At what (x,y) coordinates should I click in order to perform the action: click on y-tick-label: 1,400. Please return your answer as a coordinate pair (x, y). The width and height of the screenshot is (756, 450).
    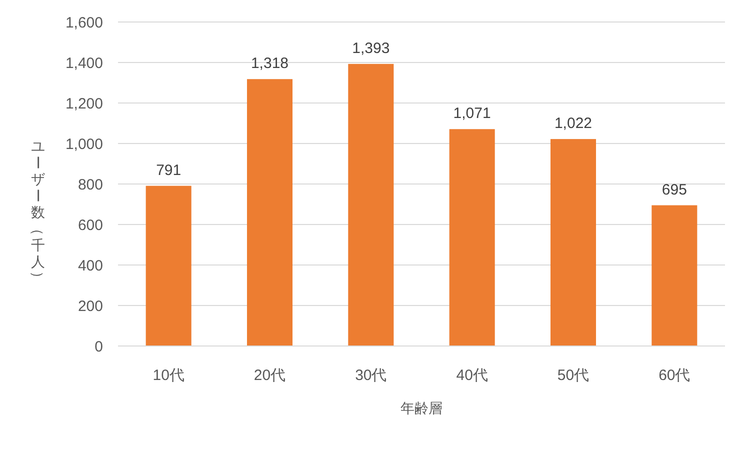
    Looking at the image, I should click on (84, 63).